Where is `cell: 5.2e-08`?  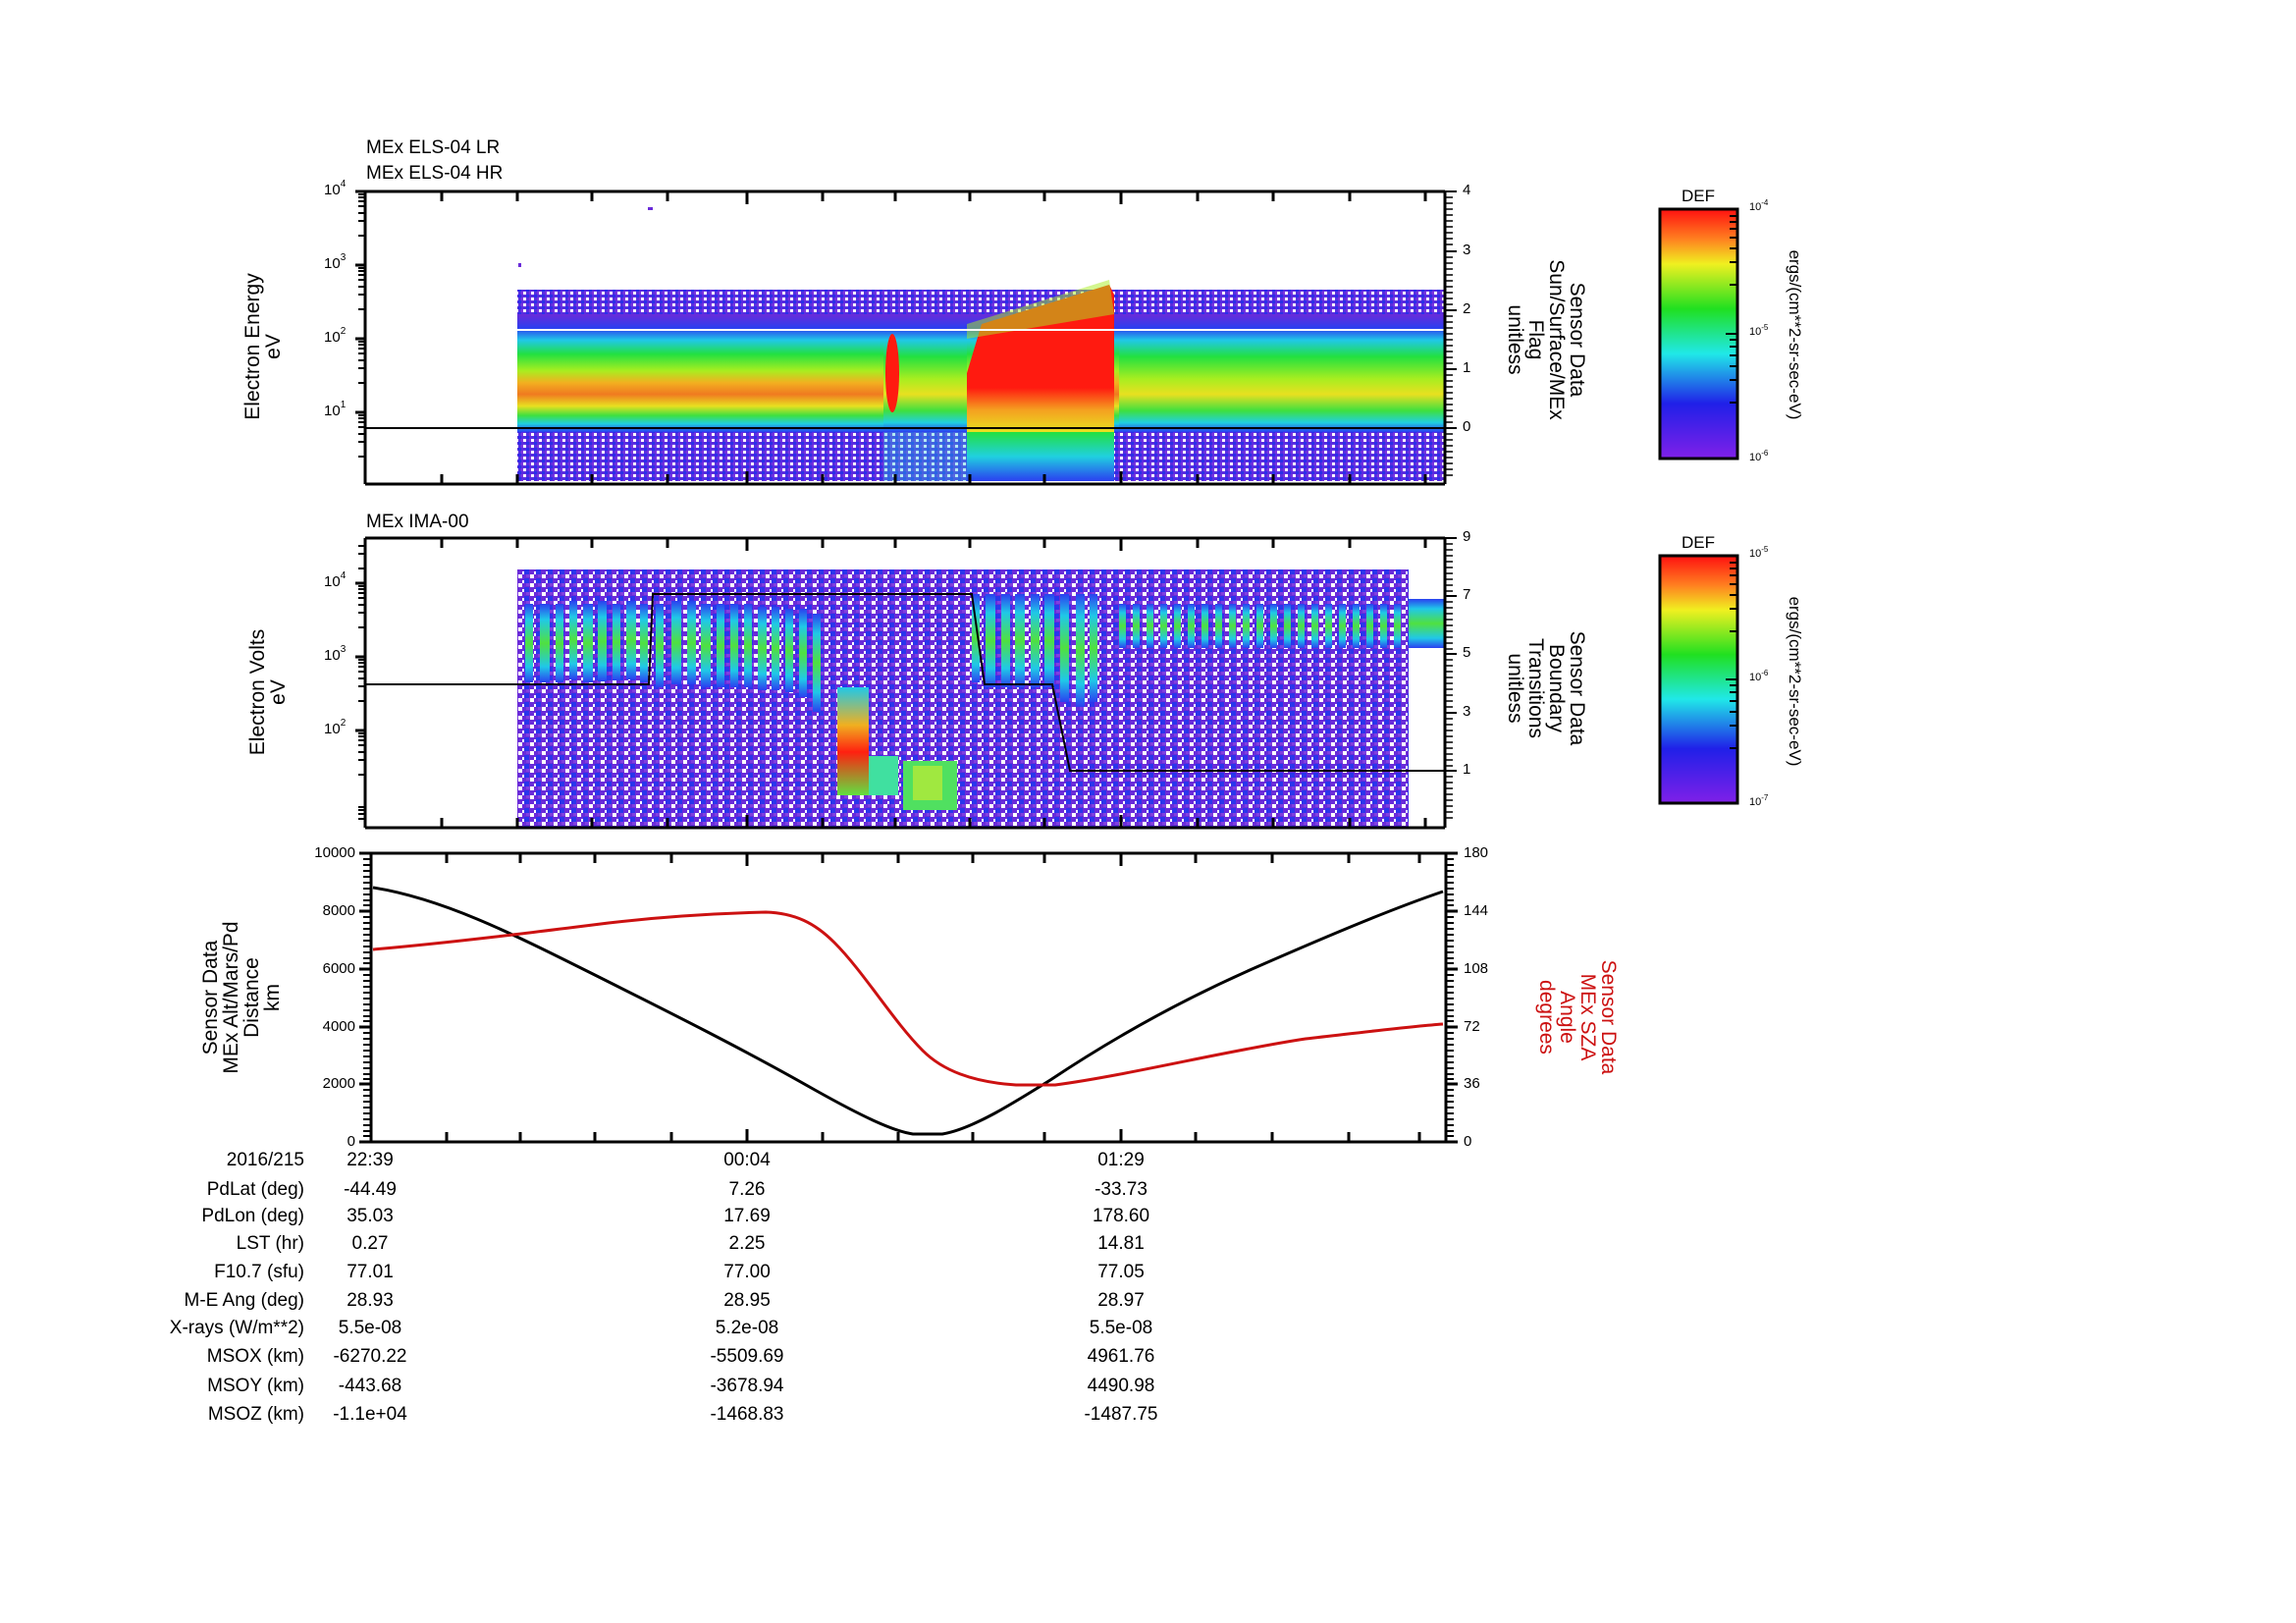
cell: 5.2e-08 is located at coordinates (747, 1328).